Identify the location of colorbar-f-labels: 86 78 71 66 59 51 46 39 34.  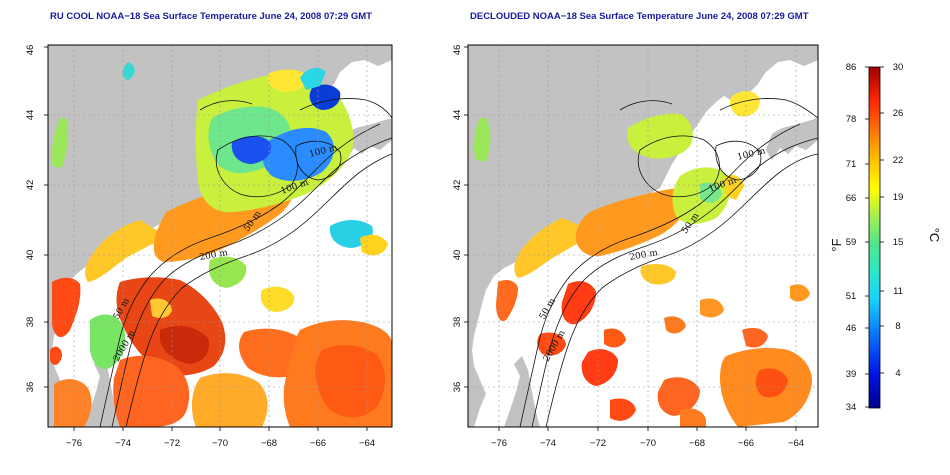
(851, 237).